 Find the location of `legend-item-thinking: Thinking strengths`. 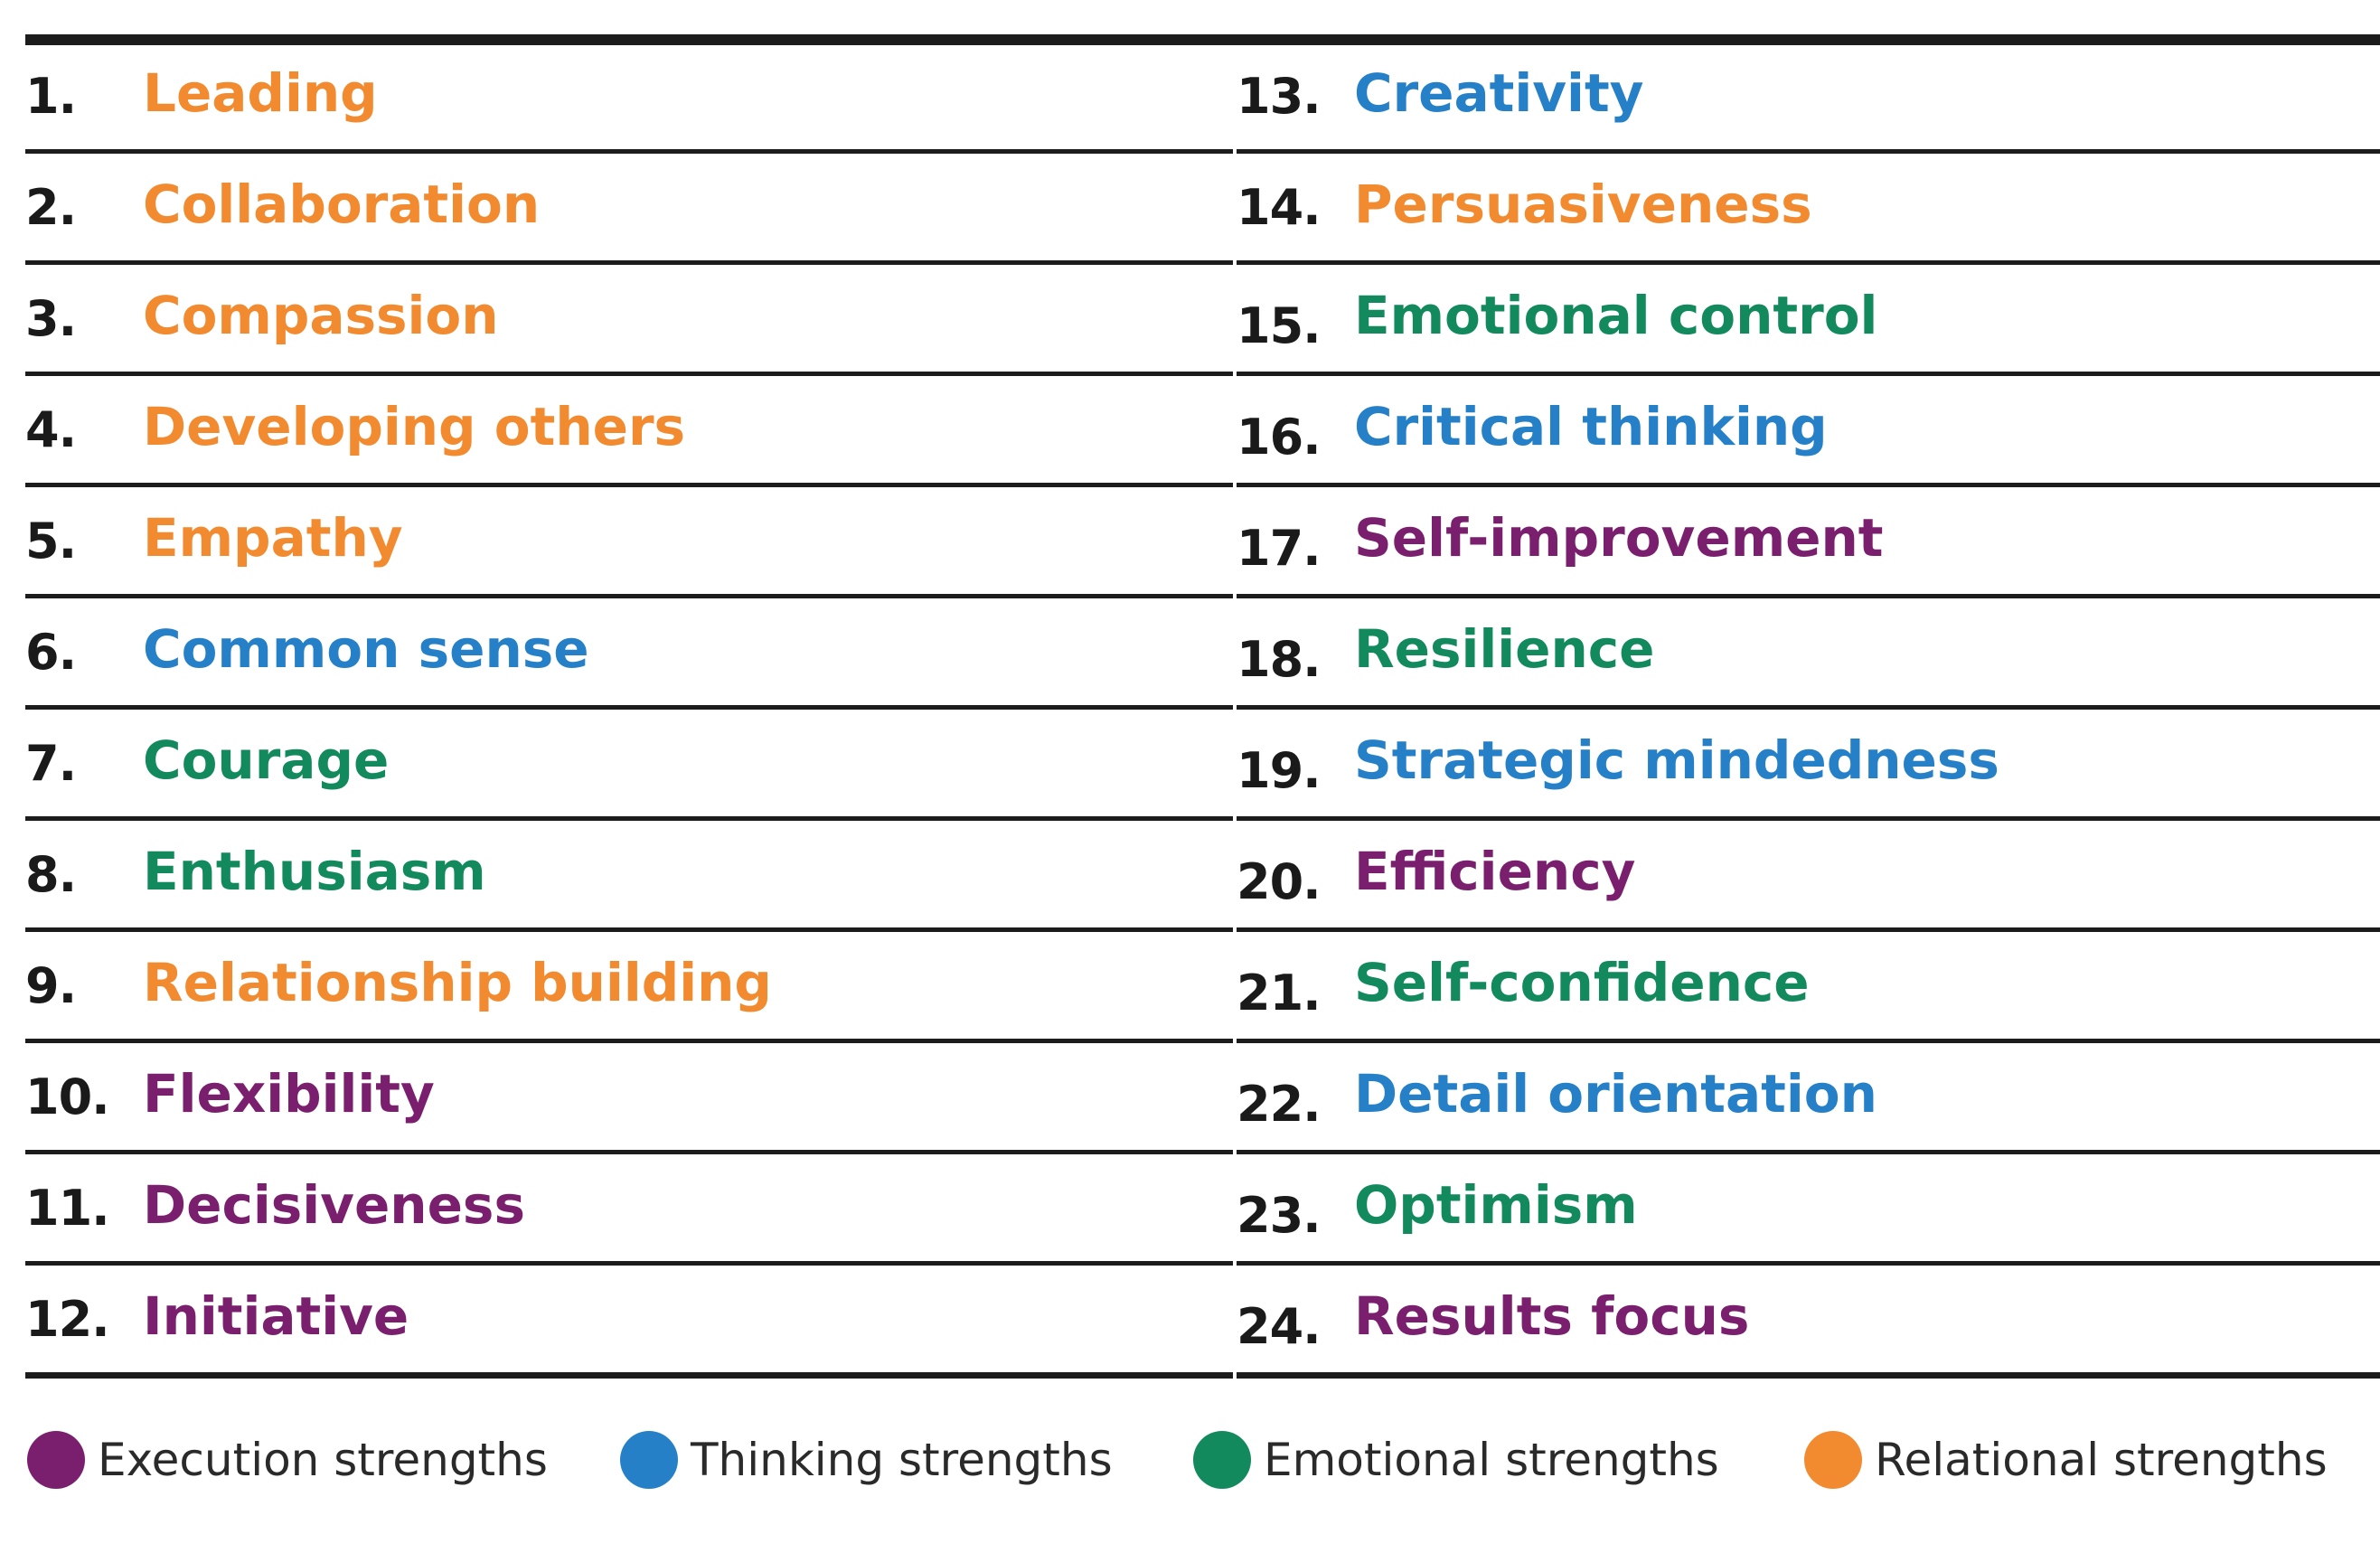

legend-item-thinking: Thinking strengths is located at coordinates (866, 1460).